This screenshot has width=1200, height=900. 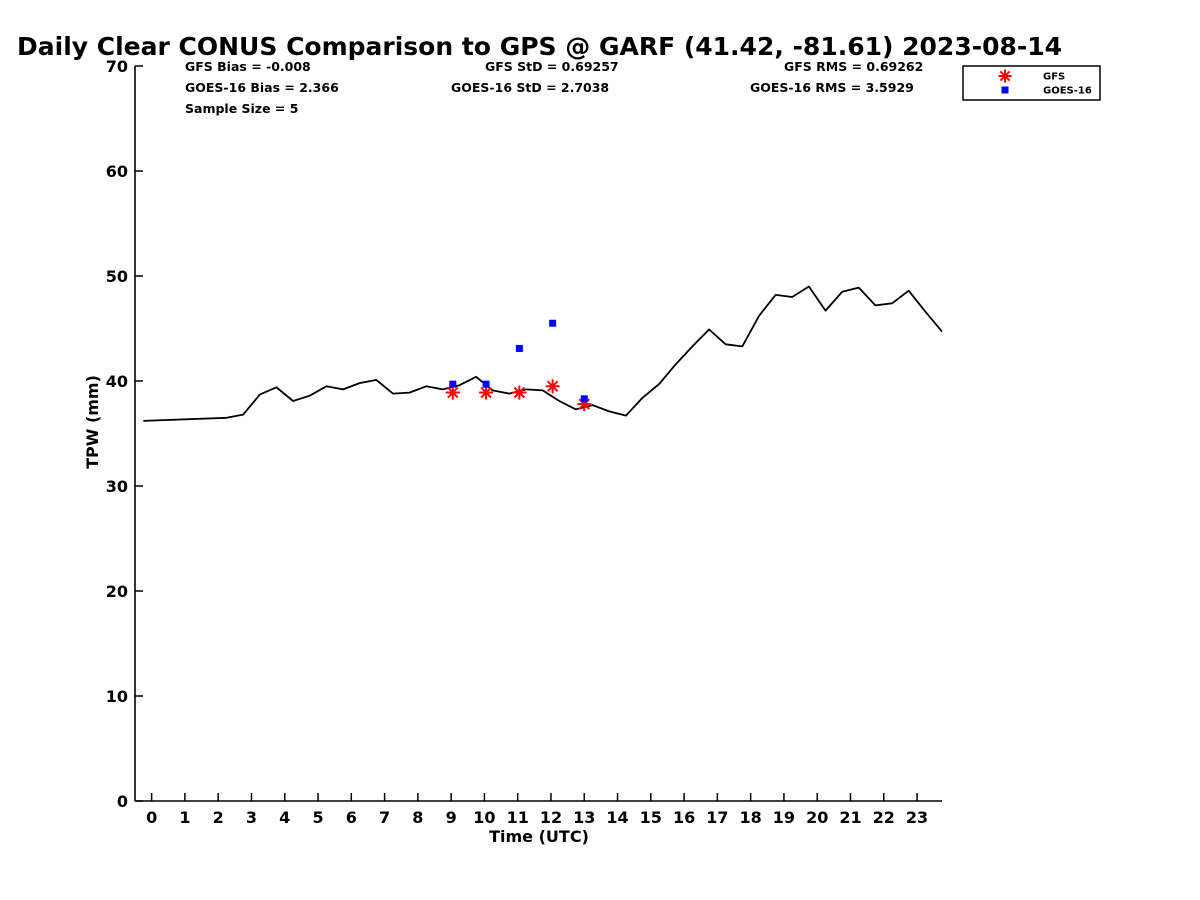 I want to click on legend-goes16-marker, so click(x=1005, y=90).